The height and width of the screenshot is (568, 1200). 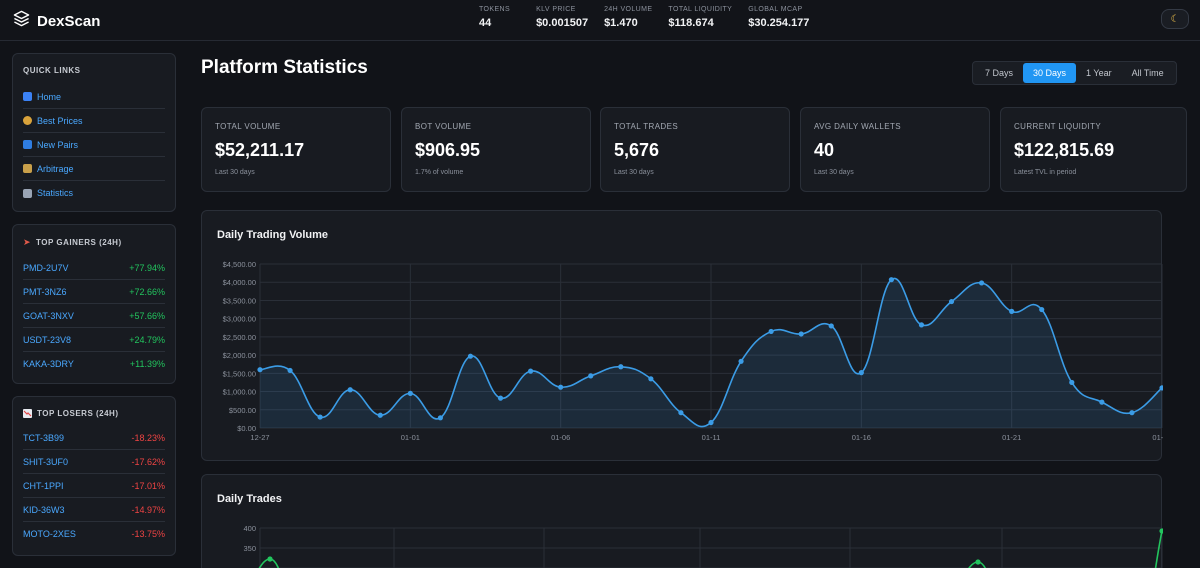 I want to click on quick-link-home: Home, so click(x=94, y=97).